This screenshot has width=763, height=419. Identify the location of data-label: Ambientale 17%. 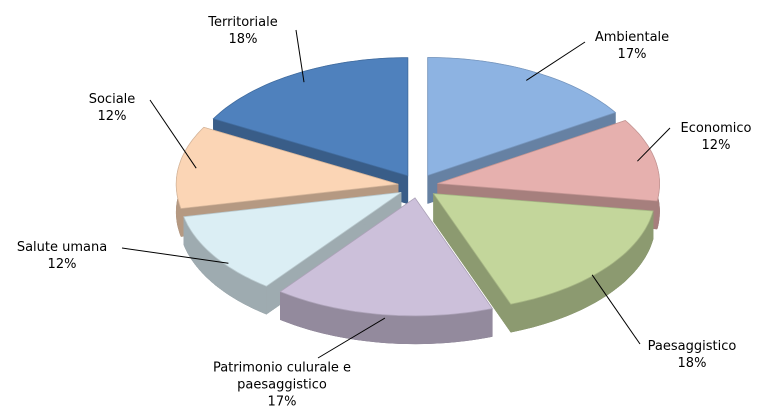
(632, 46).